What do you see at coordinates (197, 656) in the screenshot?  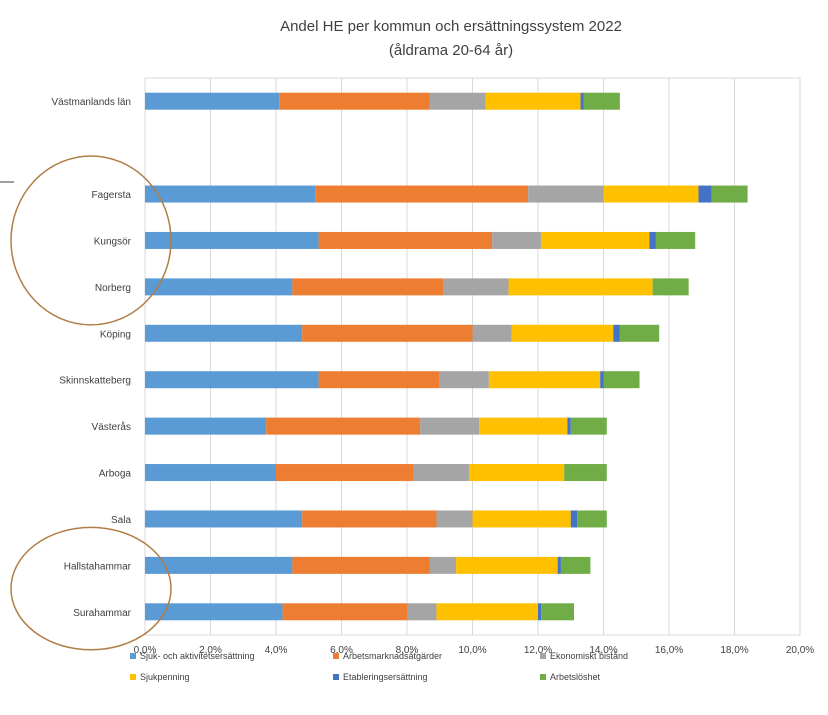 I see `legend-label: Sjuk- och aktivitetsersättning` at bounding box center [197, 656].